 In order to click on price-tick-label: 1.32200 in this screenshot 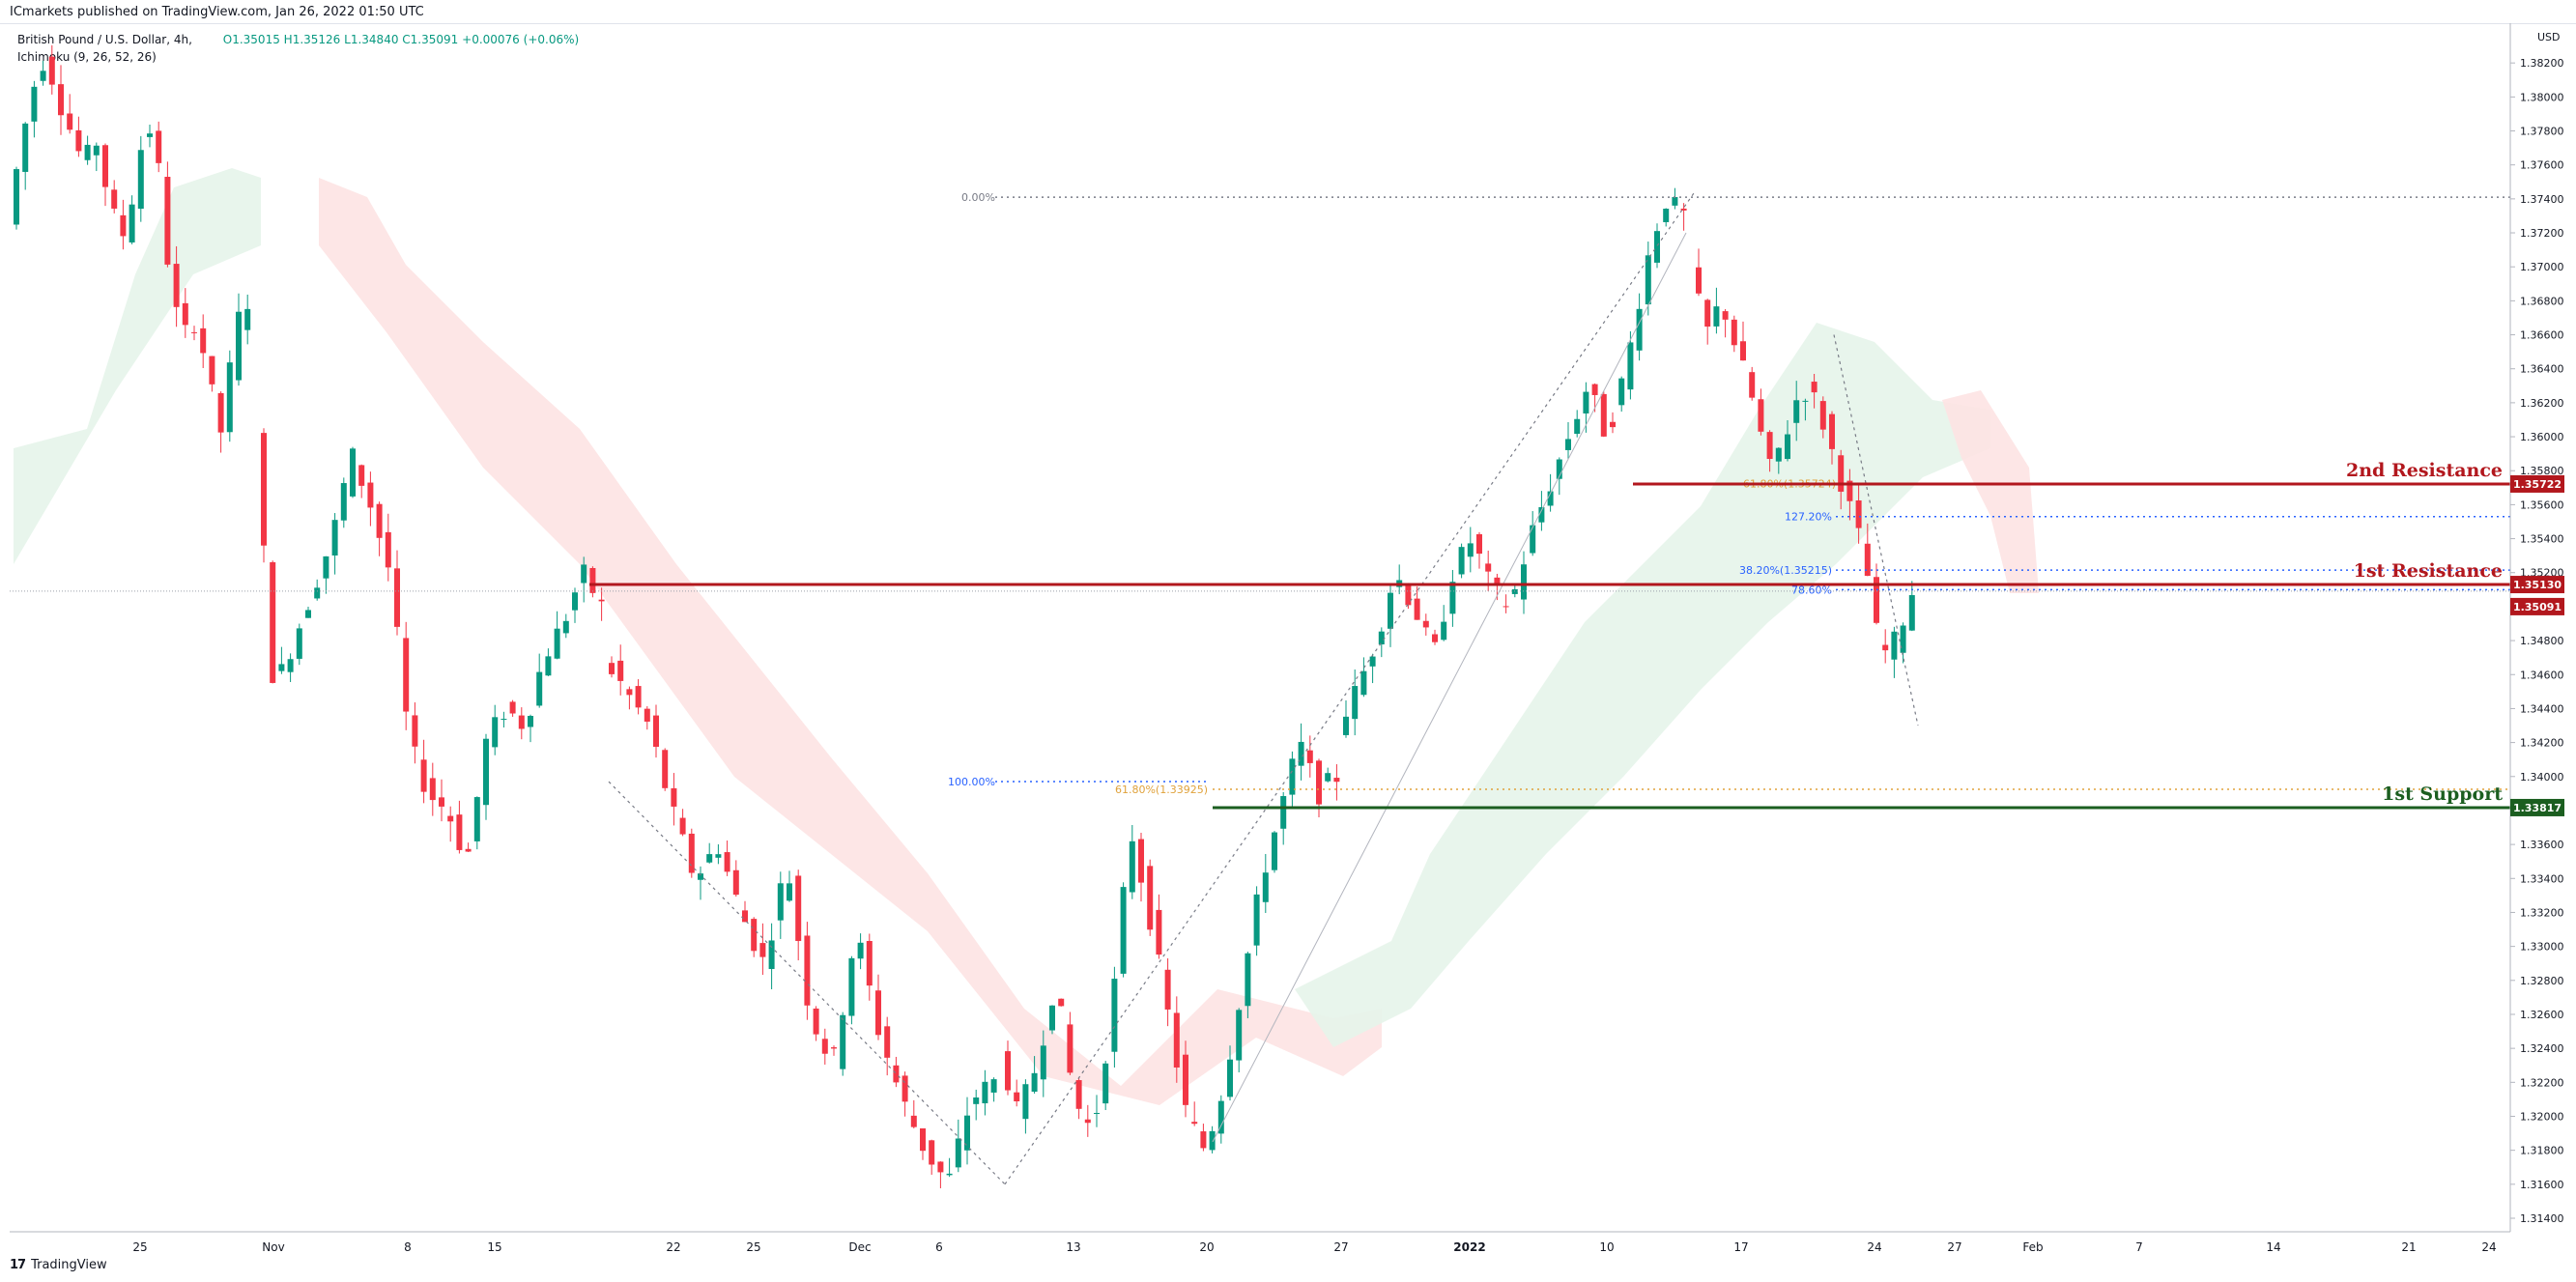, I will do `click(2542, 1082)`.